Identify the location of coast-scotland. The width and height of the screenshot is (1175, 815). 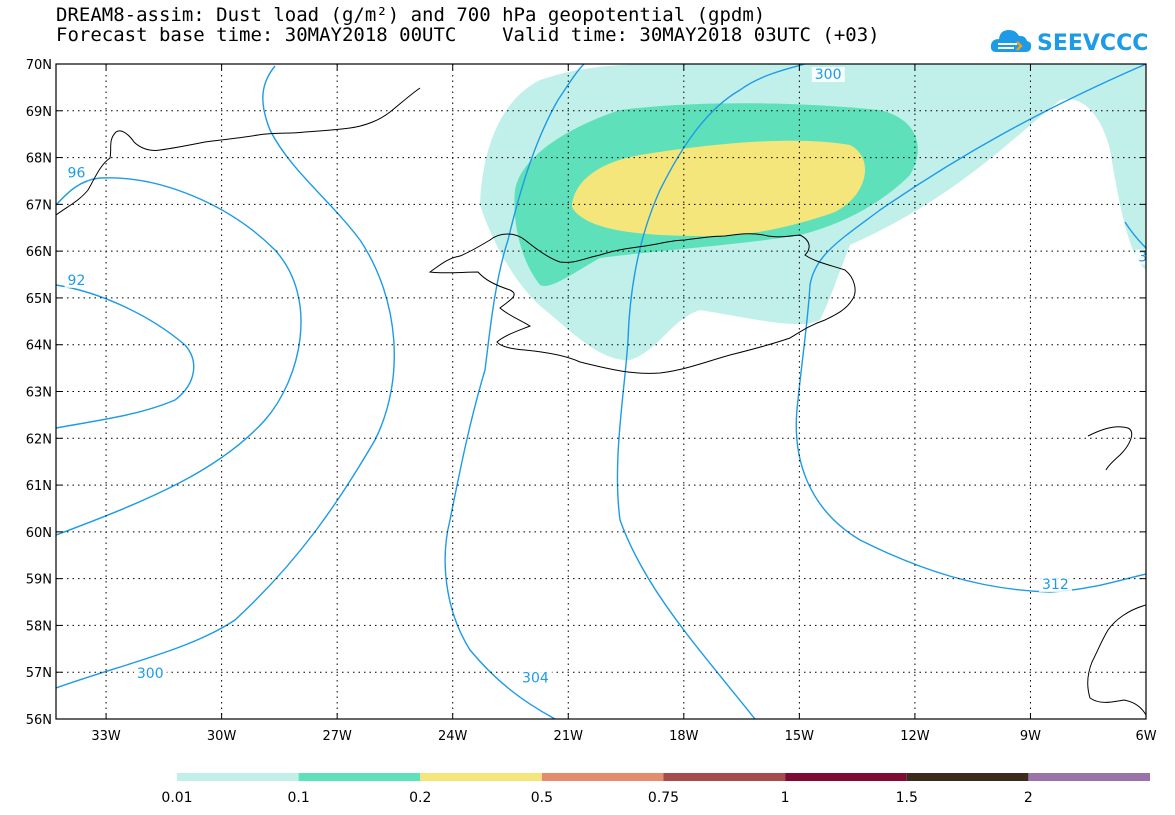
(1116, 660).